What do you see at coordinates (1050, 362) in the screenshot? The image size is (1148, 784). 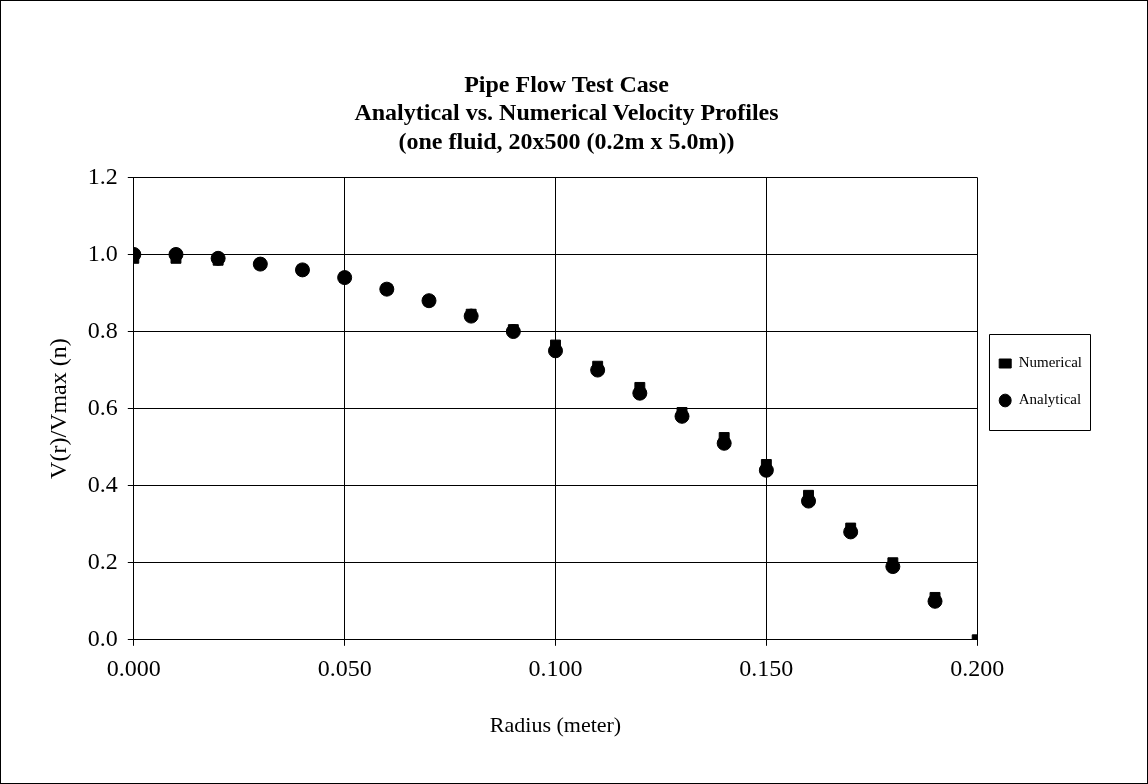 I see `legend-label: Numerical` at bounding box center [1050, 362].